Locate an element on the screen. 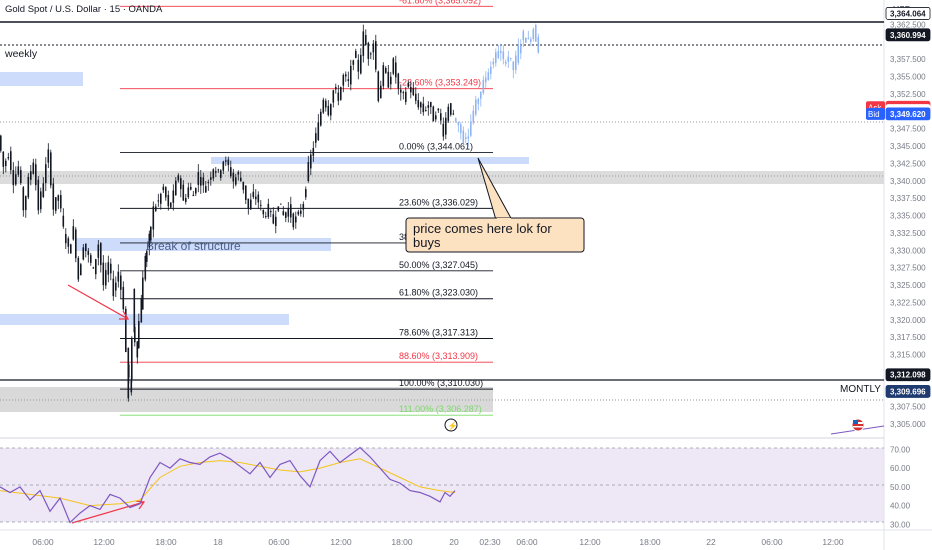 Image resolution: width=932 pixels, height=550 pixels. alert-clock-icon: ⚡ is located at coordinates (451, 425).